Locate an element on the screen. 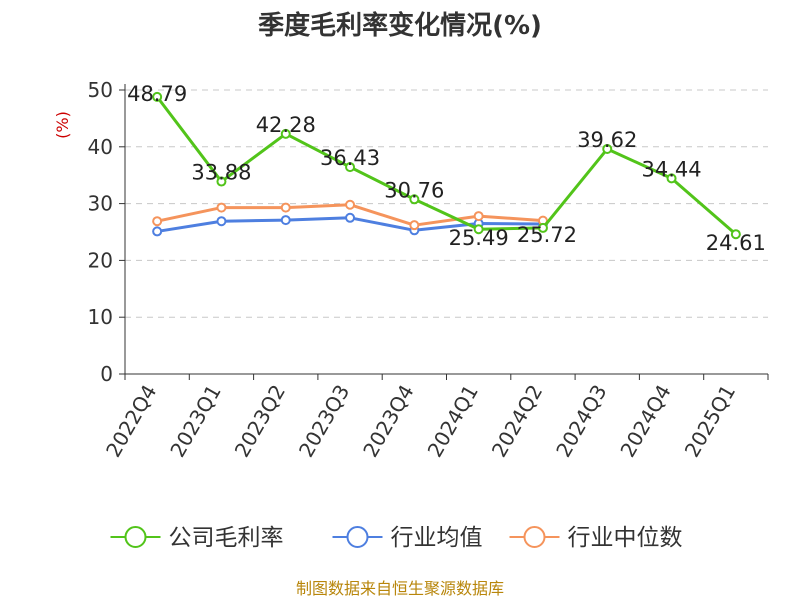 The image size is (800, 600). data-label: 34.44 is located at coordinates (671, 169).